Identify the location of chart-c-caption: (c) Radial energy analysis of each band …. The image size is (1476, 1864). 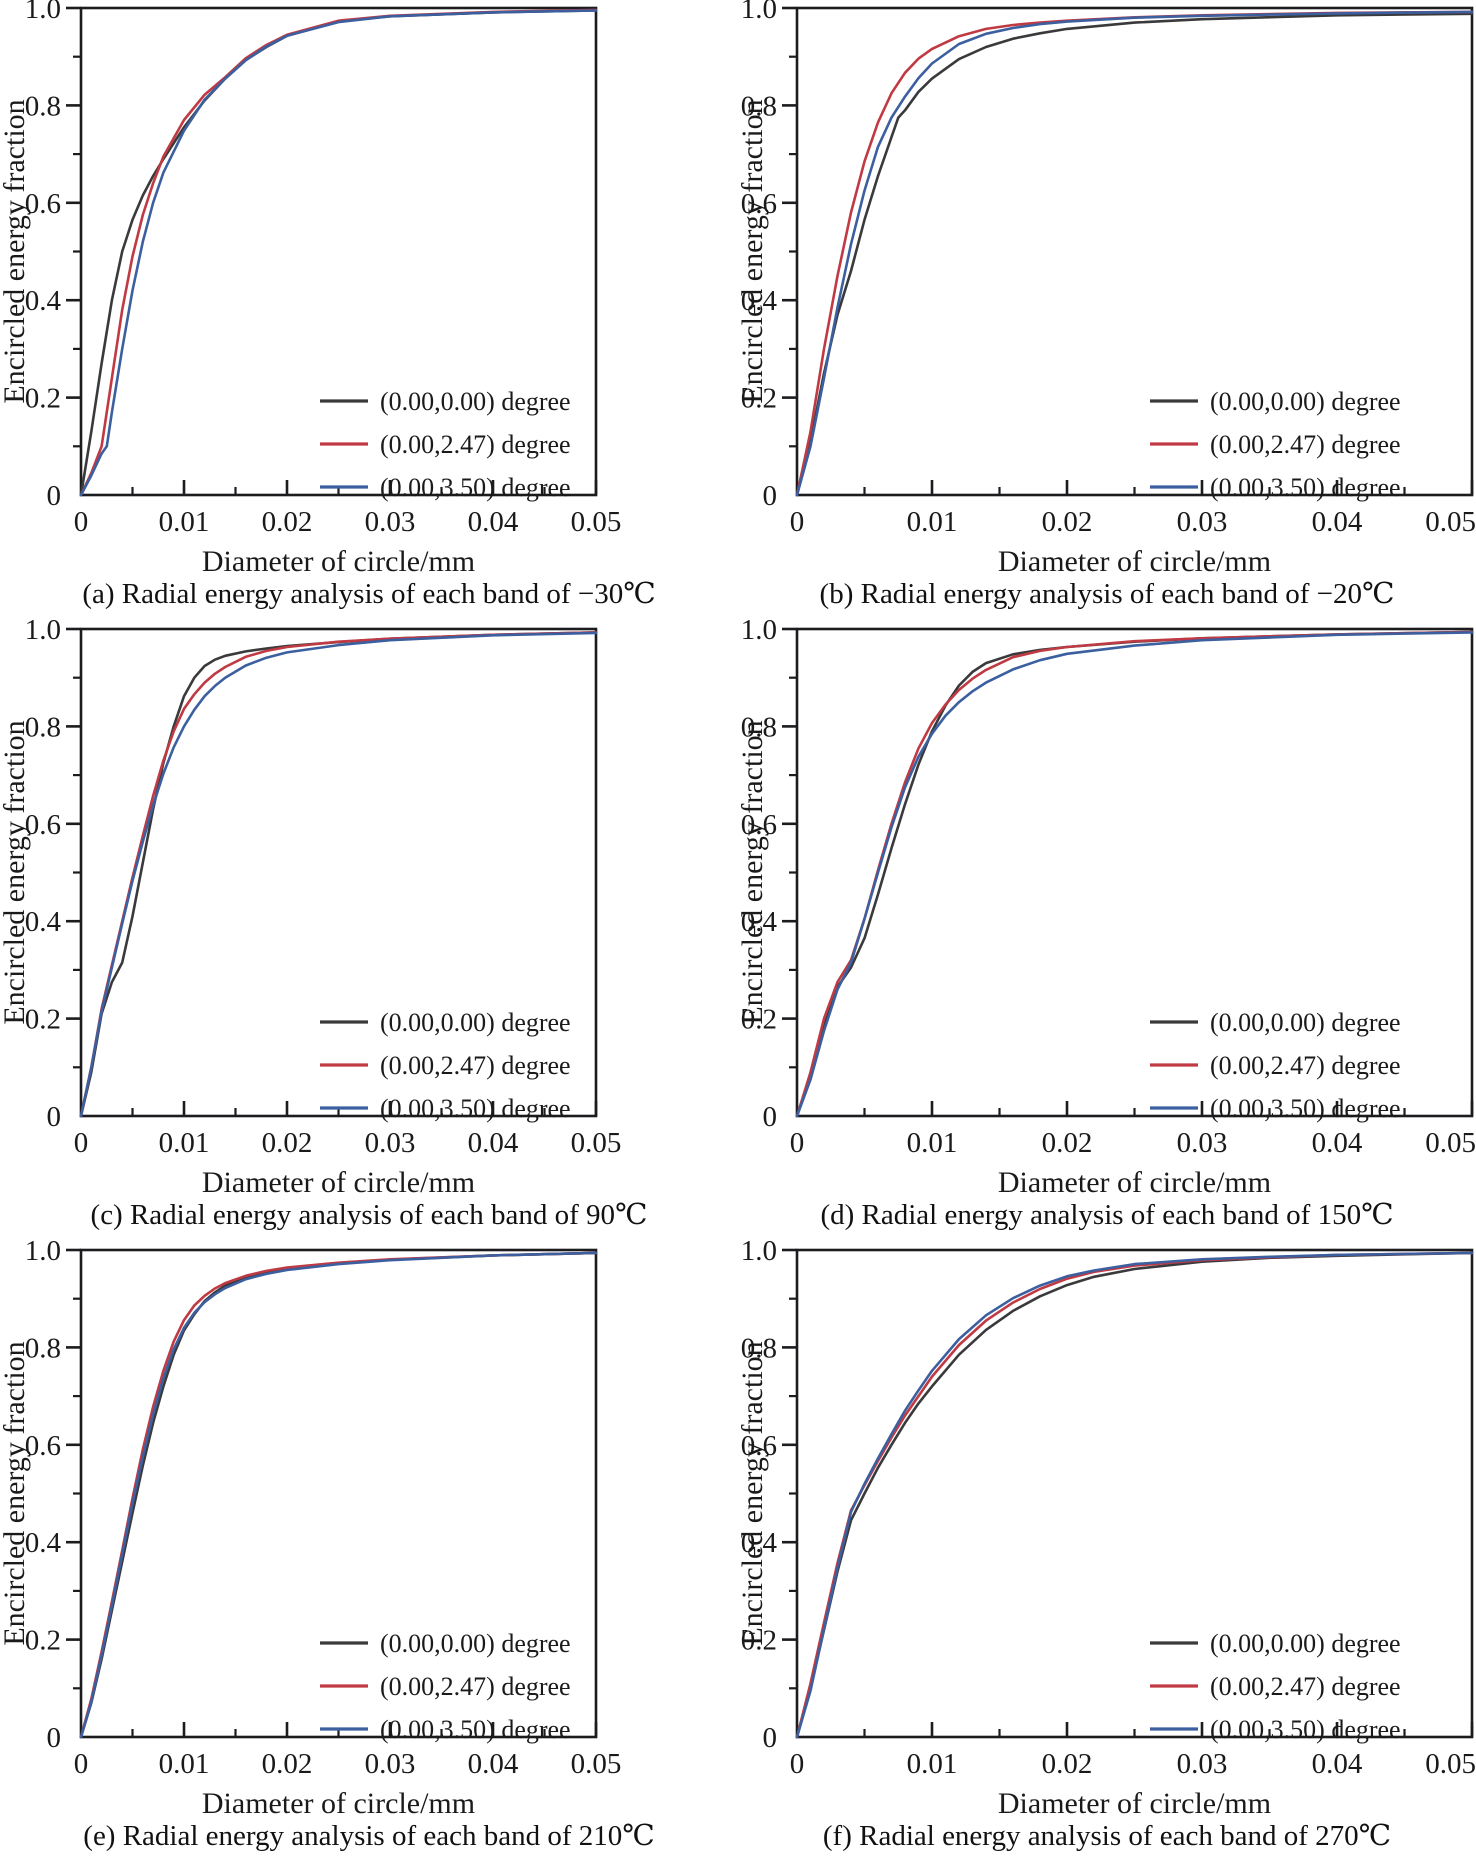
(369, 1215).